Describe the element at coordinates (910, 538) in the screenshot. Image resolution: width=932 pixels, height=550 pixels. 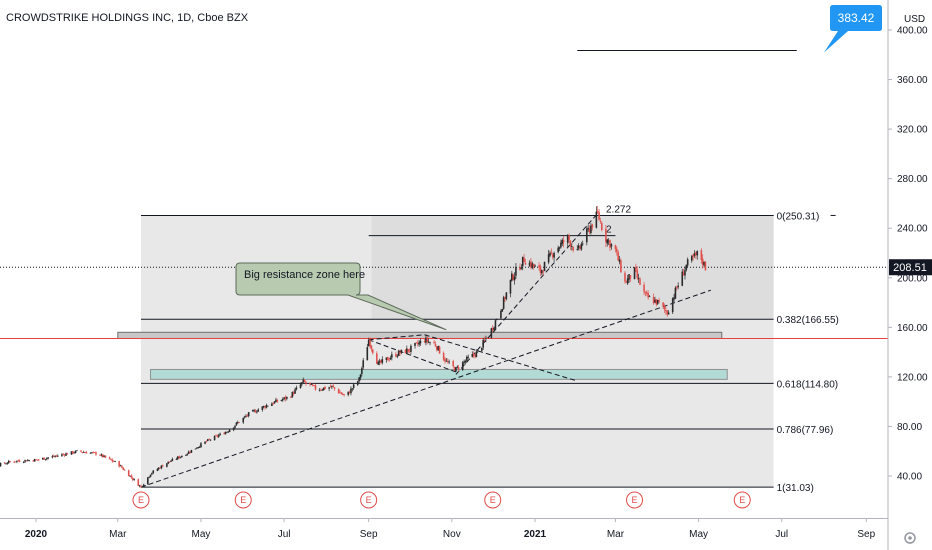
I see `settings-gear-icon` at that location.